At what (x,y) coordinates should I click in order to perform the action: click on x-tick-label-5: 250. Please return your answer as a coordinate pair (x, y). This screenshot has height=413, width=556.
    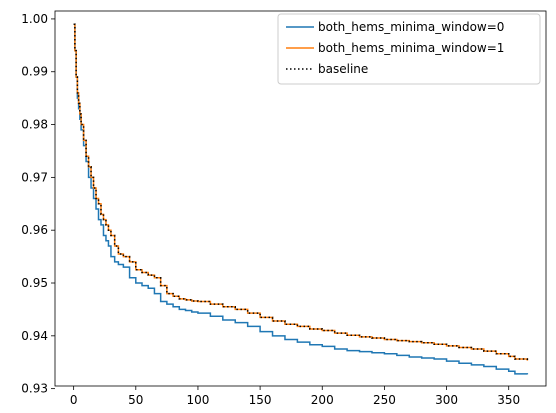
    Looking at the image, I should click on (384, 400).